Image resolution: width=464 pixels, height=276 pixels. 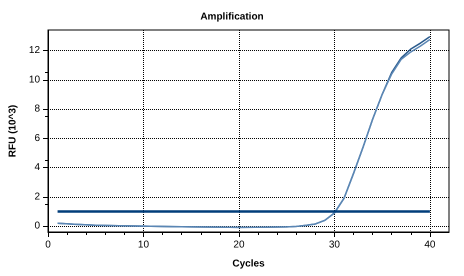 I want to click on y-tick-label: 4, so click(x=37, y=168).